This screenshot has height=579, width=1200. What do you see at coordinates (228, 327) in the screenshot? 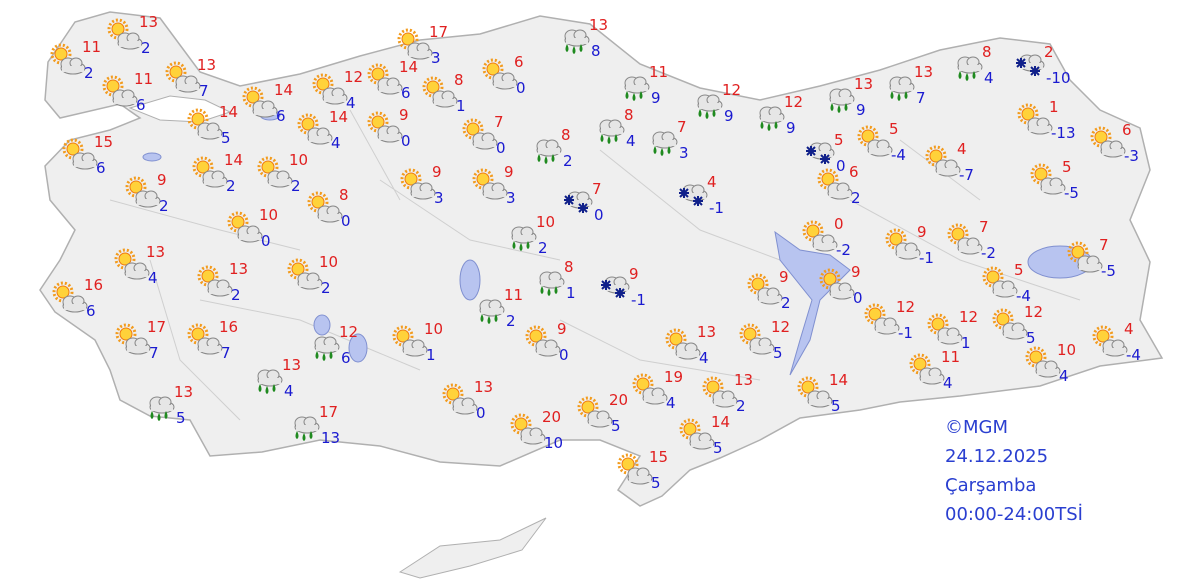
I see `max-temp: 16` at bounding box center [228, 327].